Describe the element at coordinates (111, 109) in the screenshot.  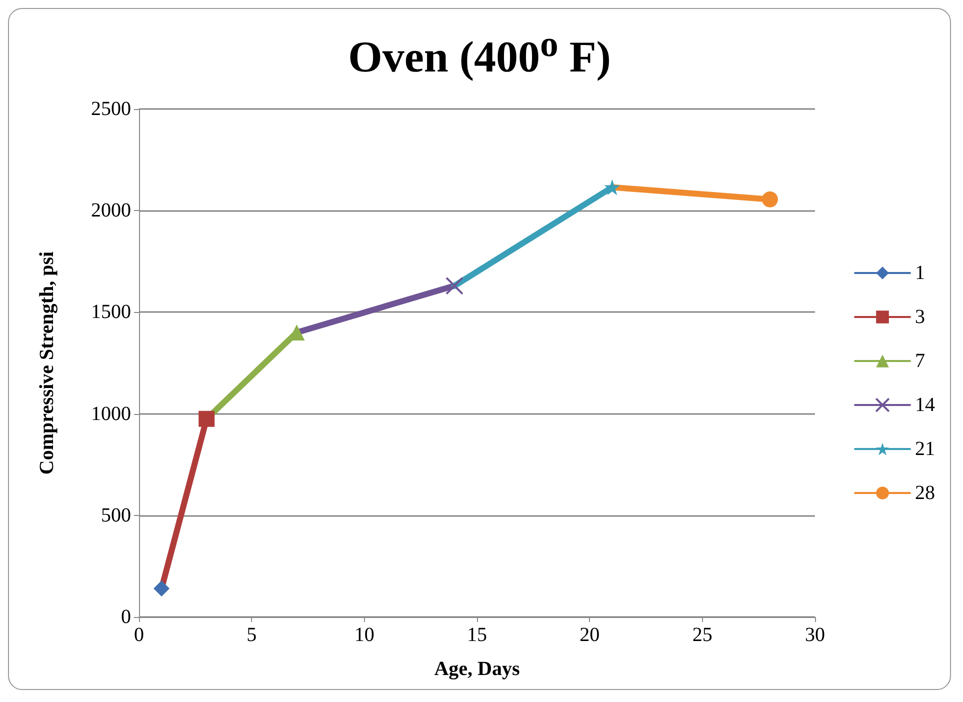
I see `y-tick-label: 2500` at that location.